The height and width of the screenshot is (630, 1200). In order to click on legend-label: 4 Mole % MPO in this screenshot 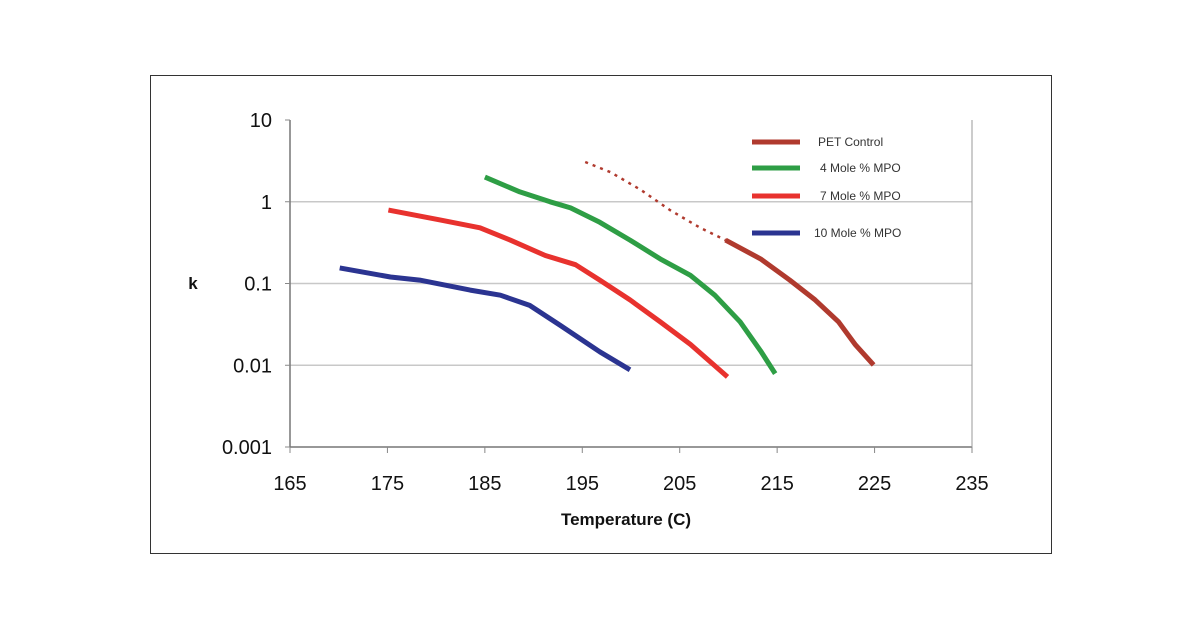, I will do `click(860, 168)`.